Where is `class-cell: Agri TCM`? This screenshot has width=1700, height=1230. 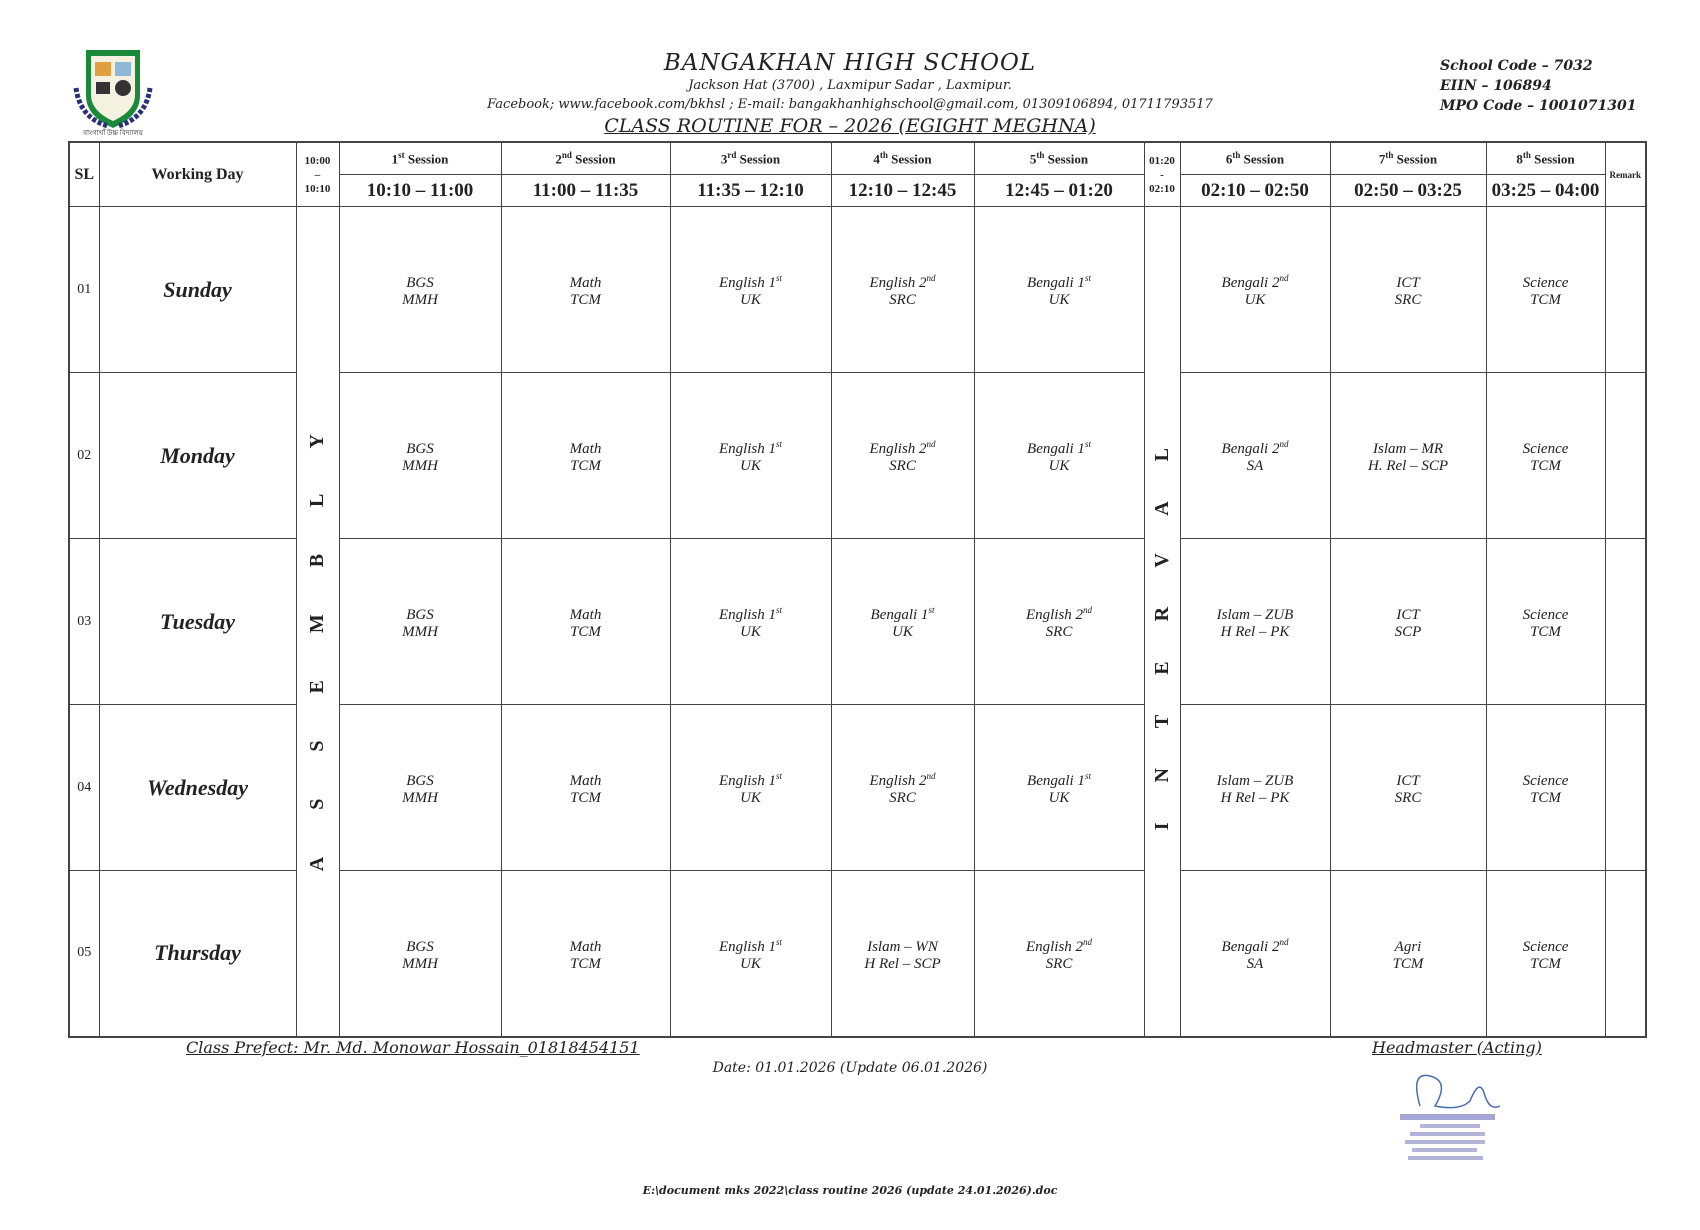 class-cell: Agri TCM is located at coordinates (1408, 953).